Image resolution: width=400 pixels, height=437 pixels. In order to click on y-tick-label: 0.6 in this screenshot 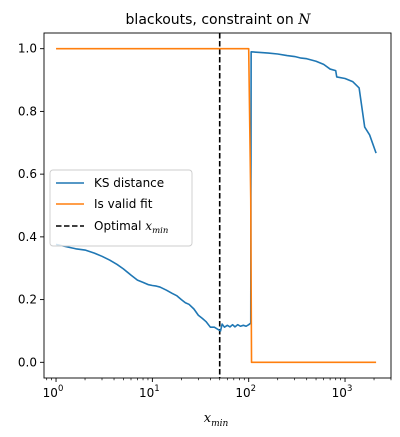, I will do `click(27, 174)`.